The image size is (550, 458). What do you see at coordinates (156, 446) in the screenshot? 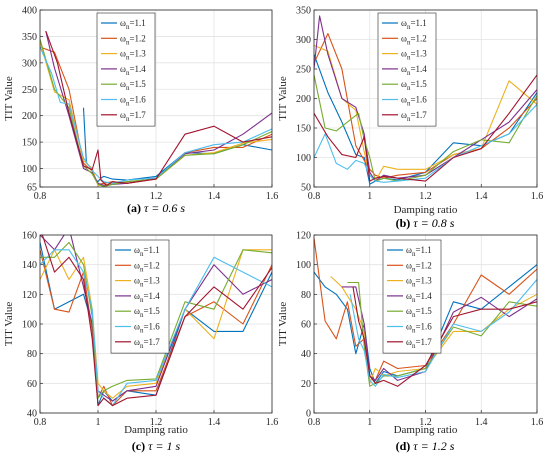
I see `panel-caption: (c) τ = 1 s` at bounding box center [156, 446].